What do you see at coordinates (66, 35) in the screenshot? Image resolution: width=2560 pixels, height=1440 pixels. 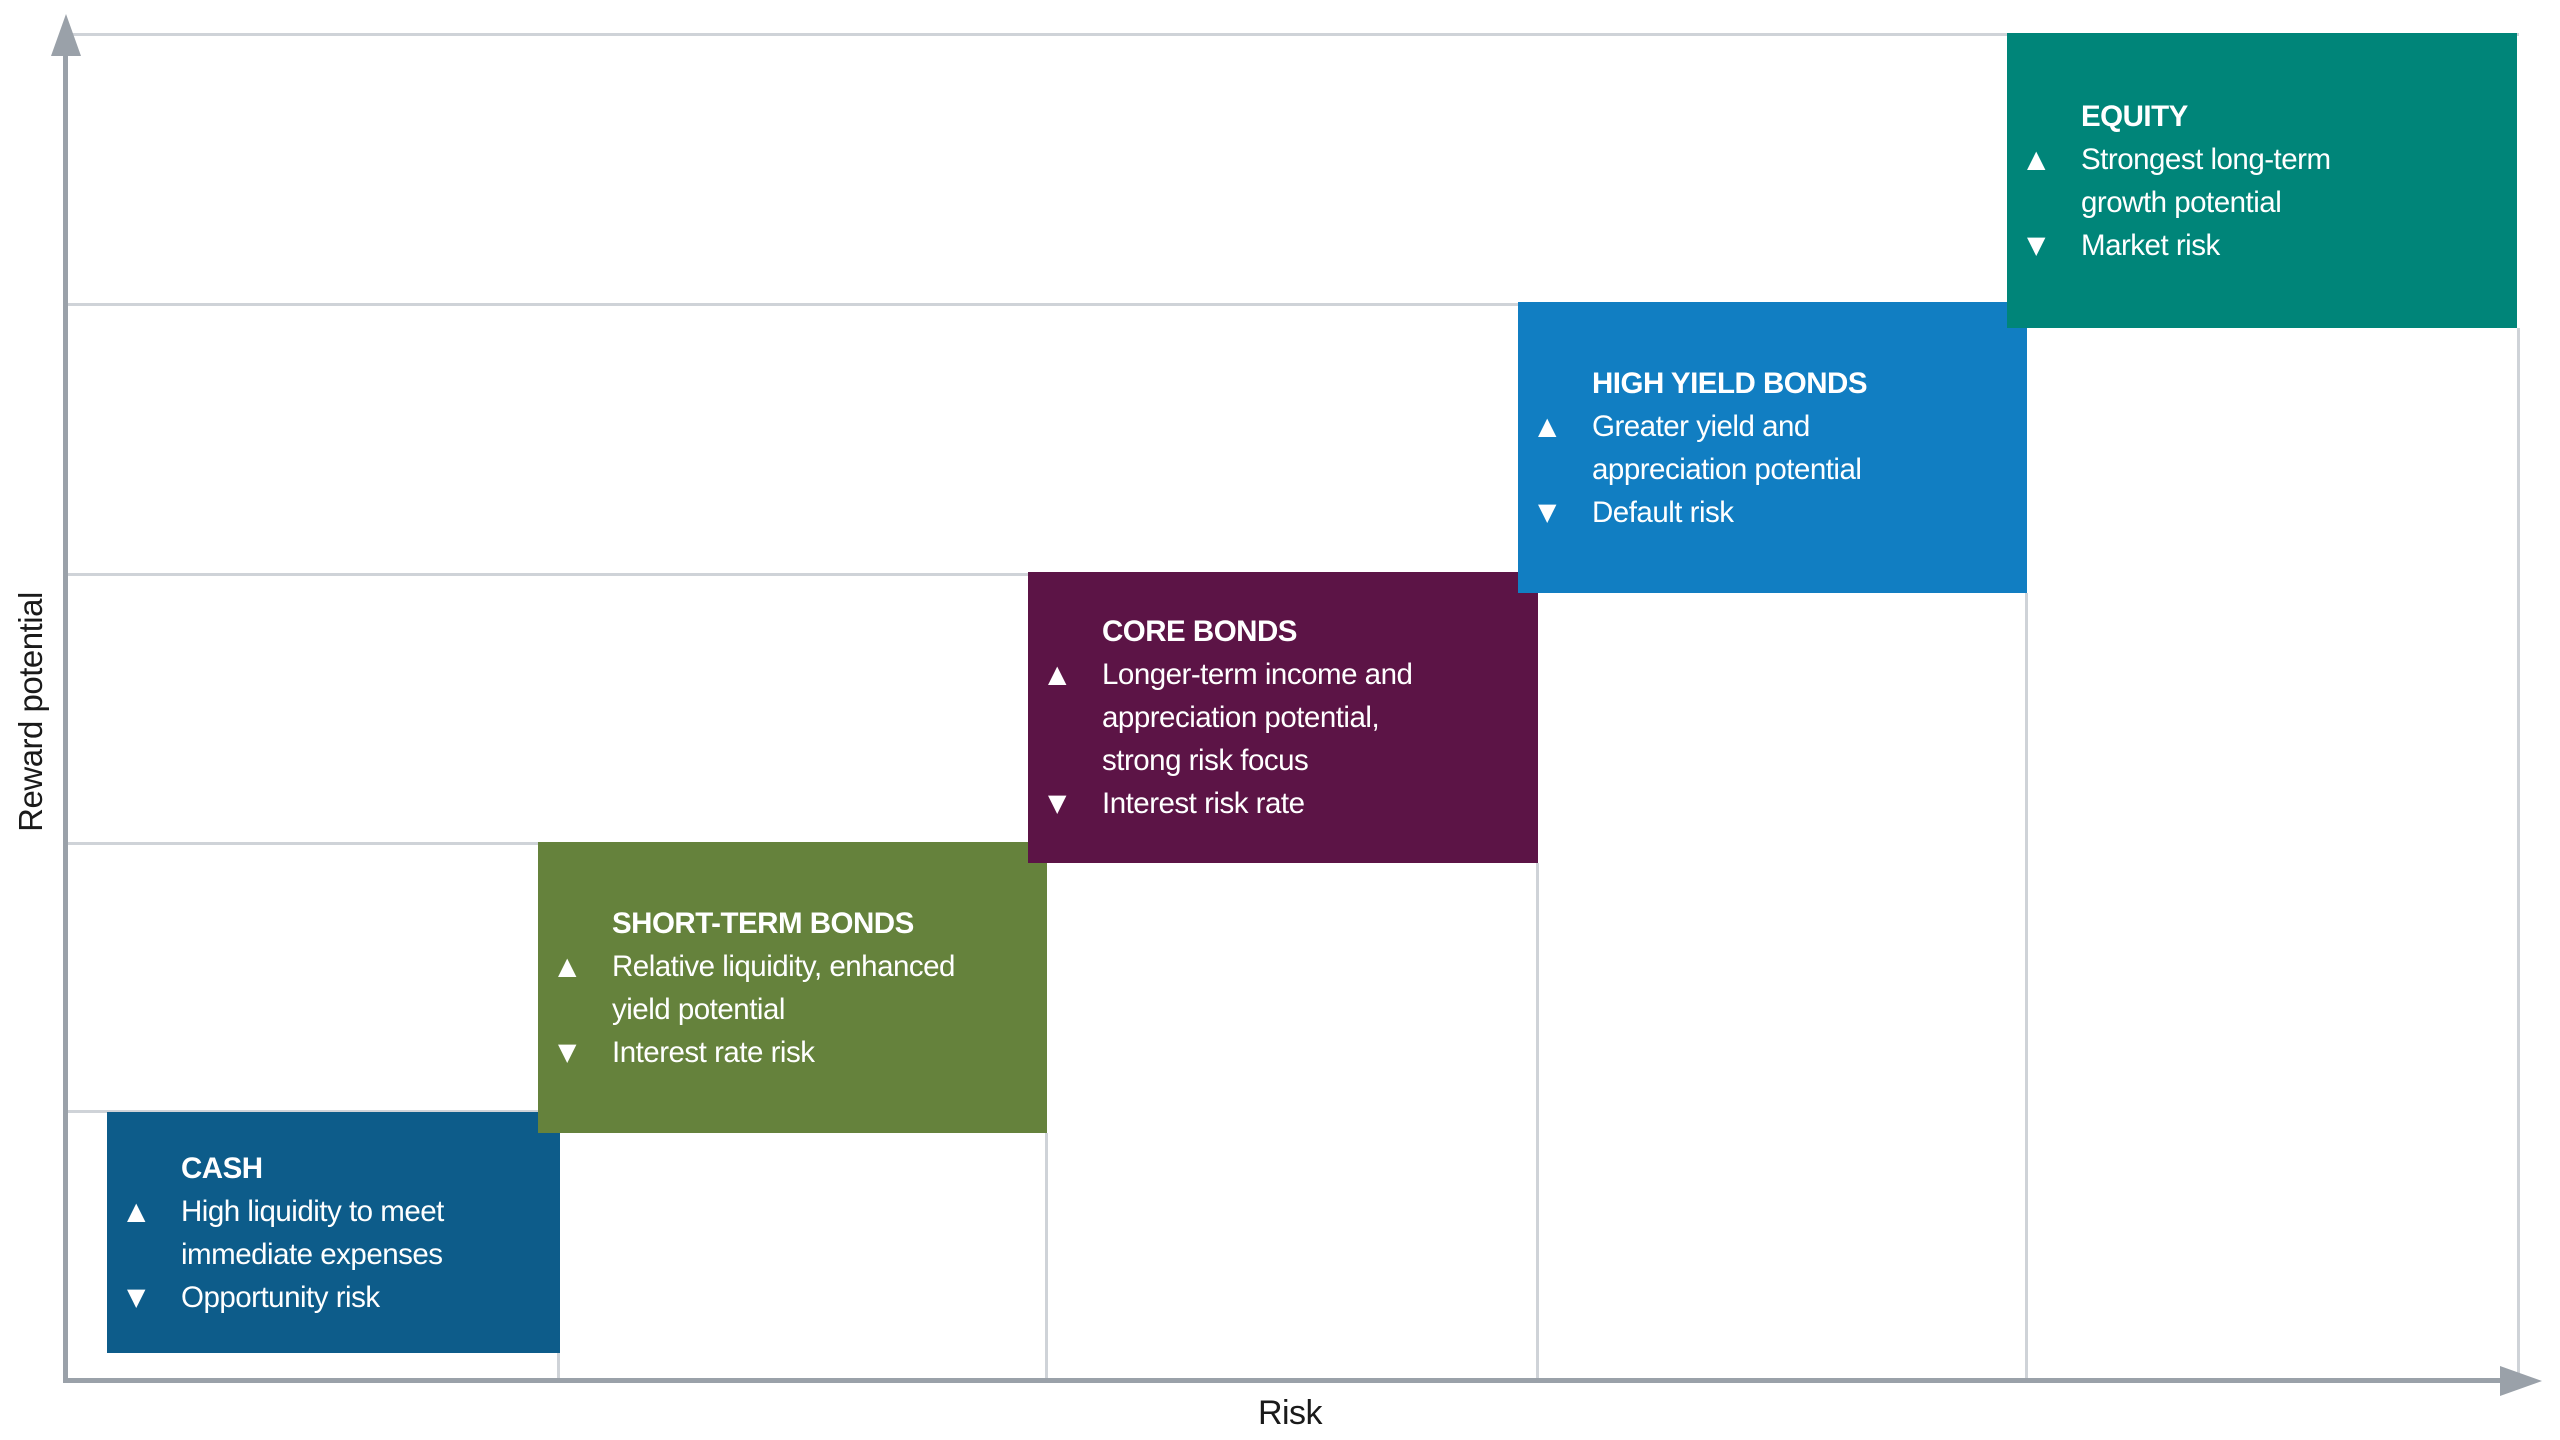 I see `y-axis-arrow-icon` at bounding box center [66, 35].